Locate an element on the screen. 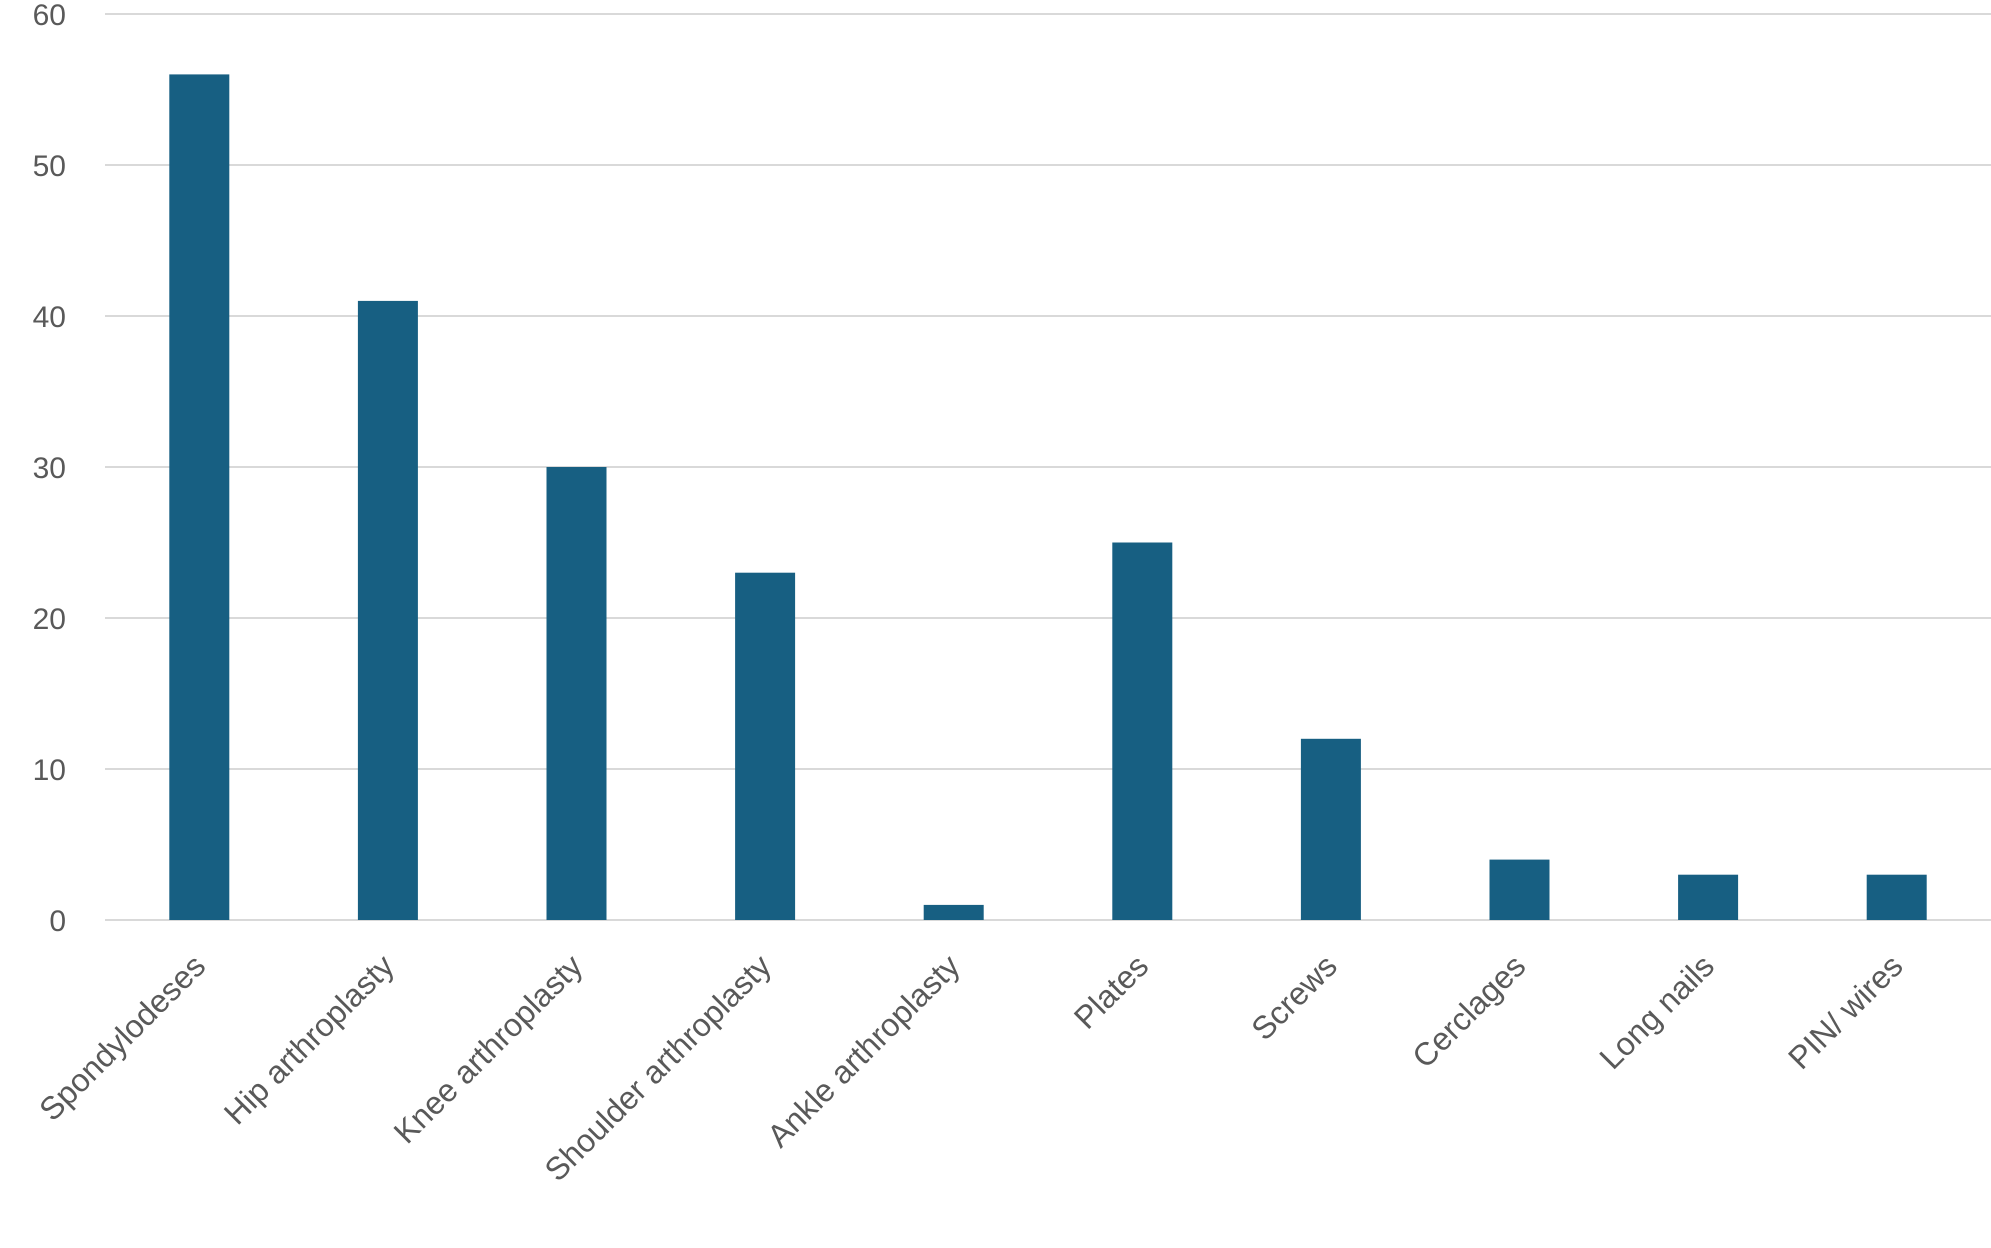  y-tick-label: 20 is located at coordinates (49, 619).